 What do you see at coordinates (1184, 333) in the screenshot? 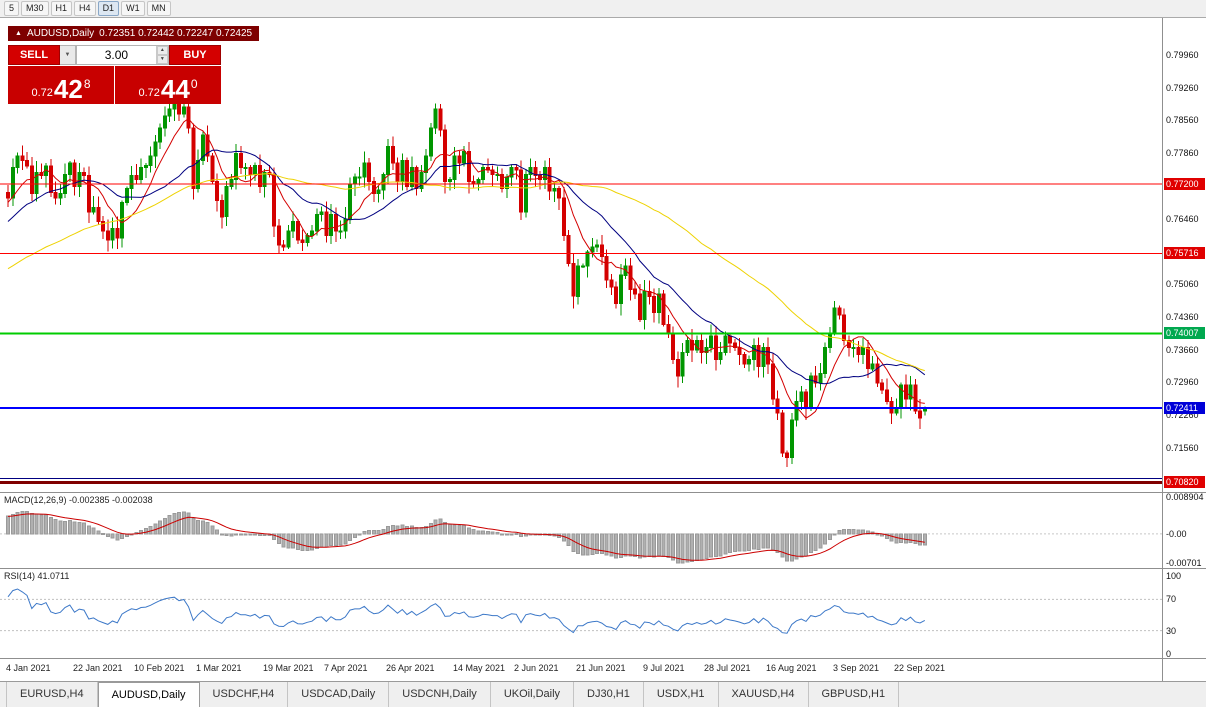
I see `price-tag: 0.74007` at bounding box center [1184, 333].